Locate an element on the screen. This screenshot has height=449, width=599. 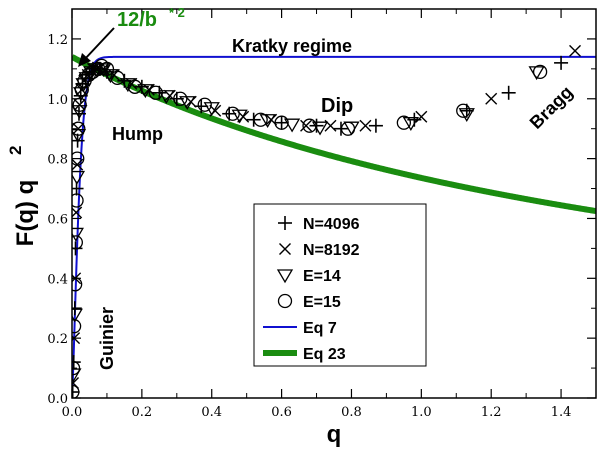
legend-label: N=4096 is located at coordinates (331, 224).